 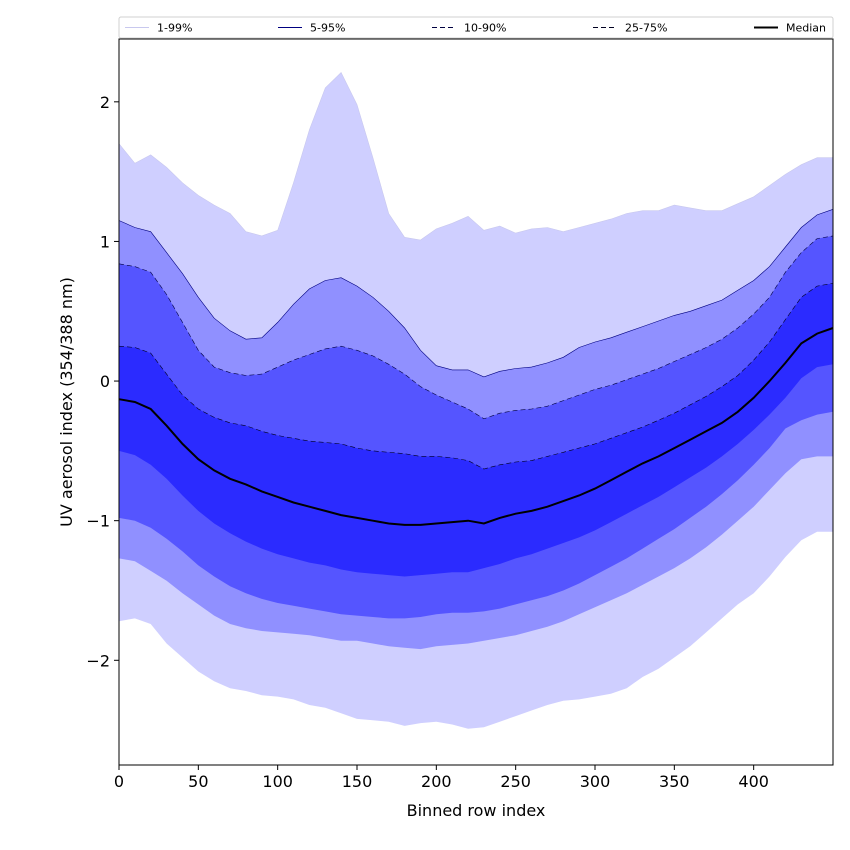 I want to click on x-axis-label: Binned row index, so click(x=476, y=810).